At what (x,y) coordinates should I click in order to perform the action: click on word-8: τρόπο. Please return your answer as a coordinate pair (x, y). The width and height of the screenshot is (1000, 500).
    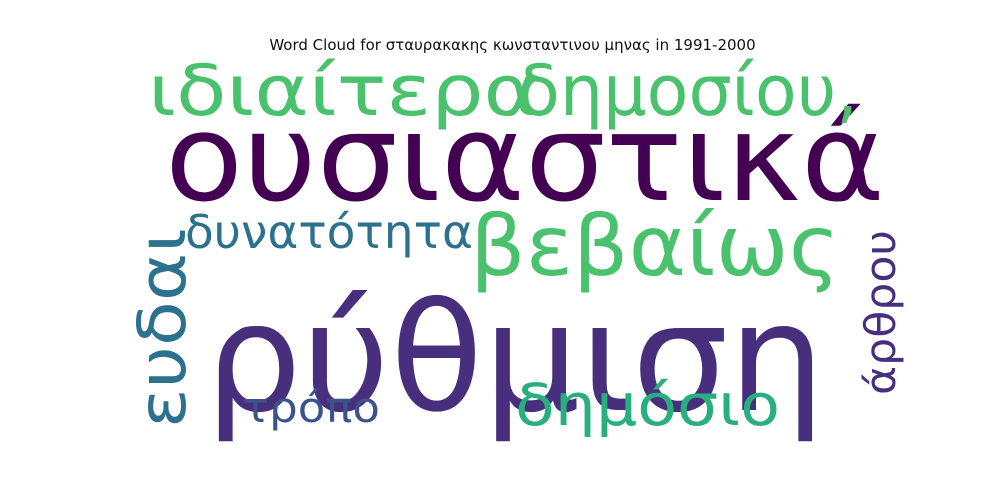
    Looking at the image, I should click on (311, 407).